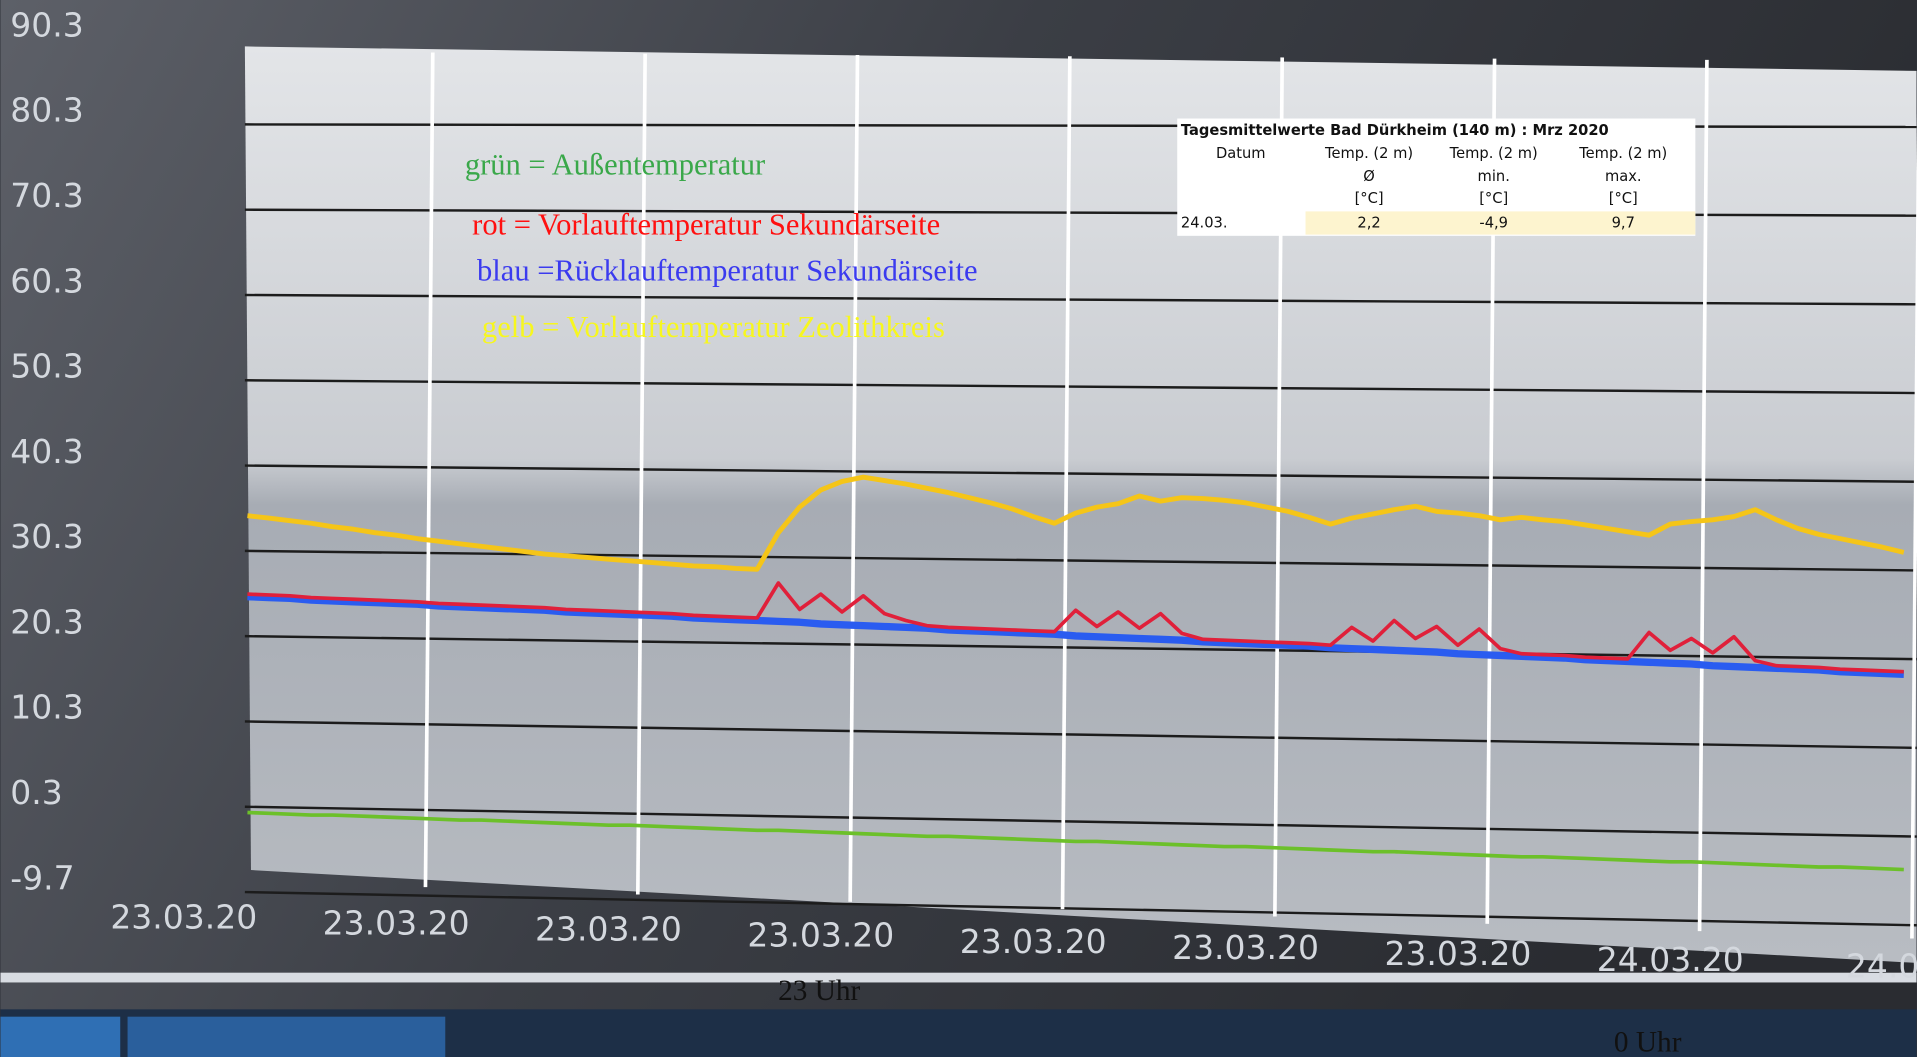 The height and width of the screenshot is (1057, 1917). What do you see at coordinates (819, 991) in the screenshot?
I see `annotation: 23 Uhr` at bounding box center [819, 991].